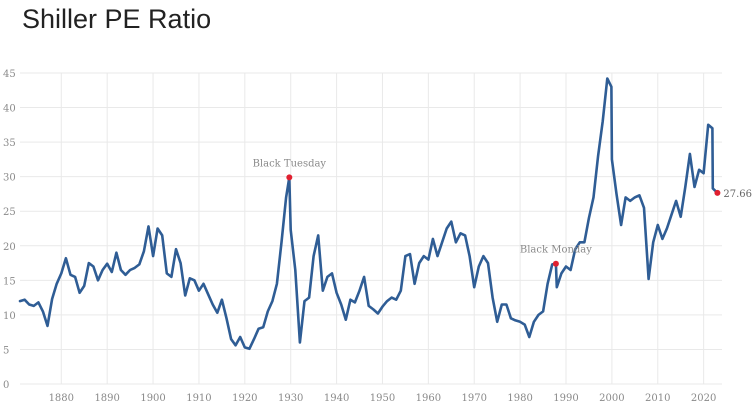  What do you see at coordinates (106, 398) in the screenshot?
I see `x-tick-label: 1890` at bounding box center [106, 398].